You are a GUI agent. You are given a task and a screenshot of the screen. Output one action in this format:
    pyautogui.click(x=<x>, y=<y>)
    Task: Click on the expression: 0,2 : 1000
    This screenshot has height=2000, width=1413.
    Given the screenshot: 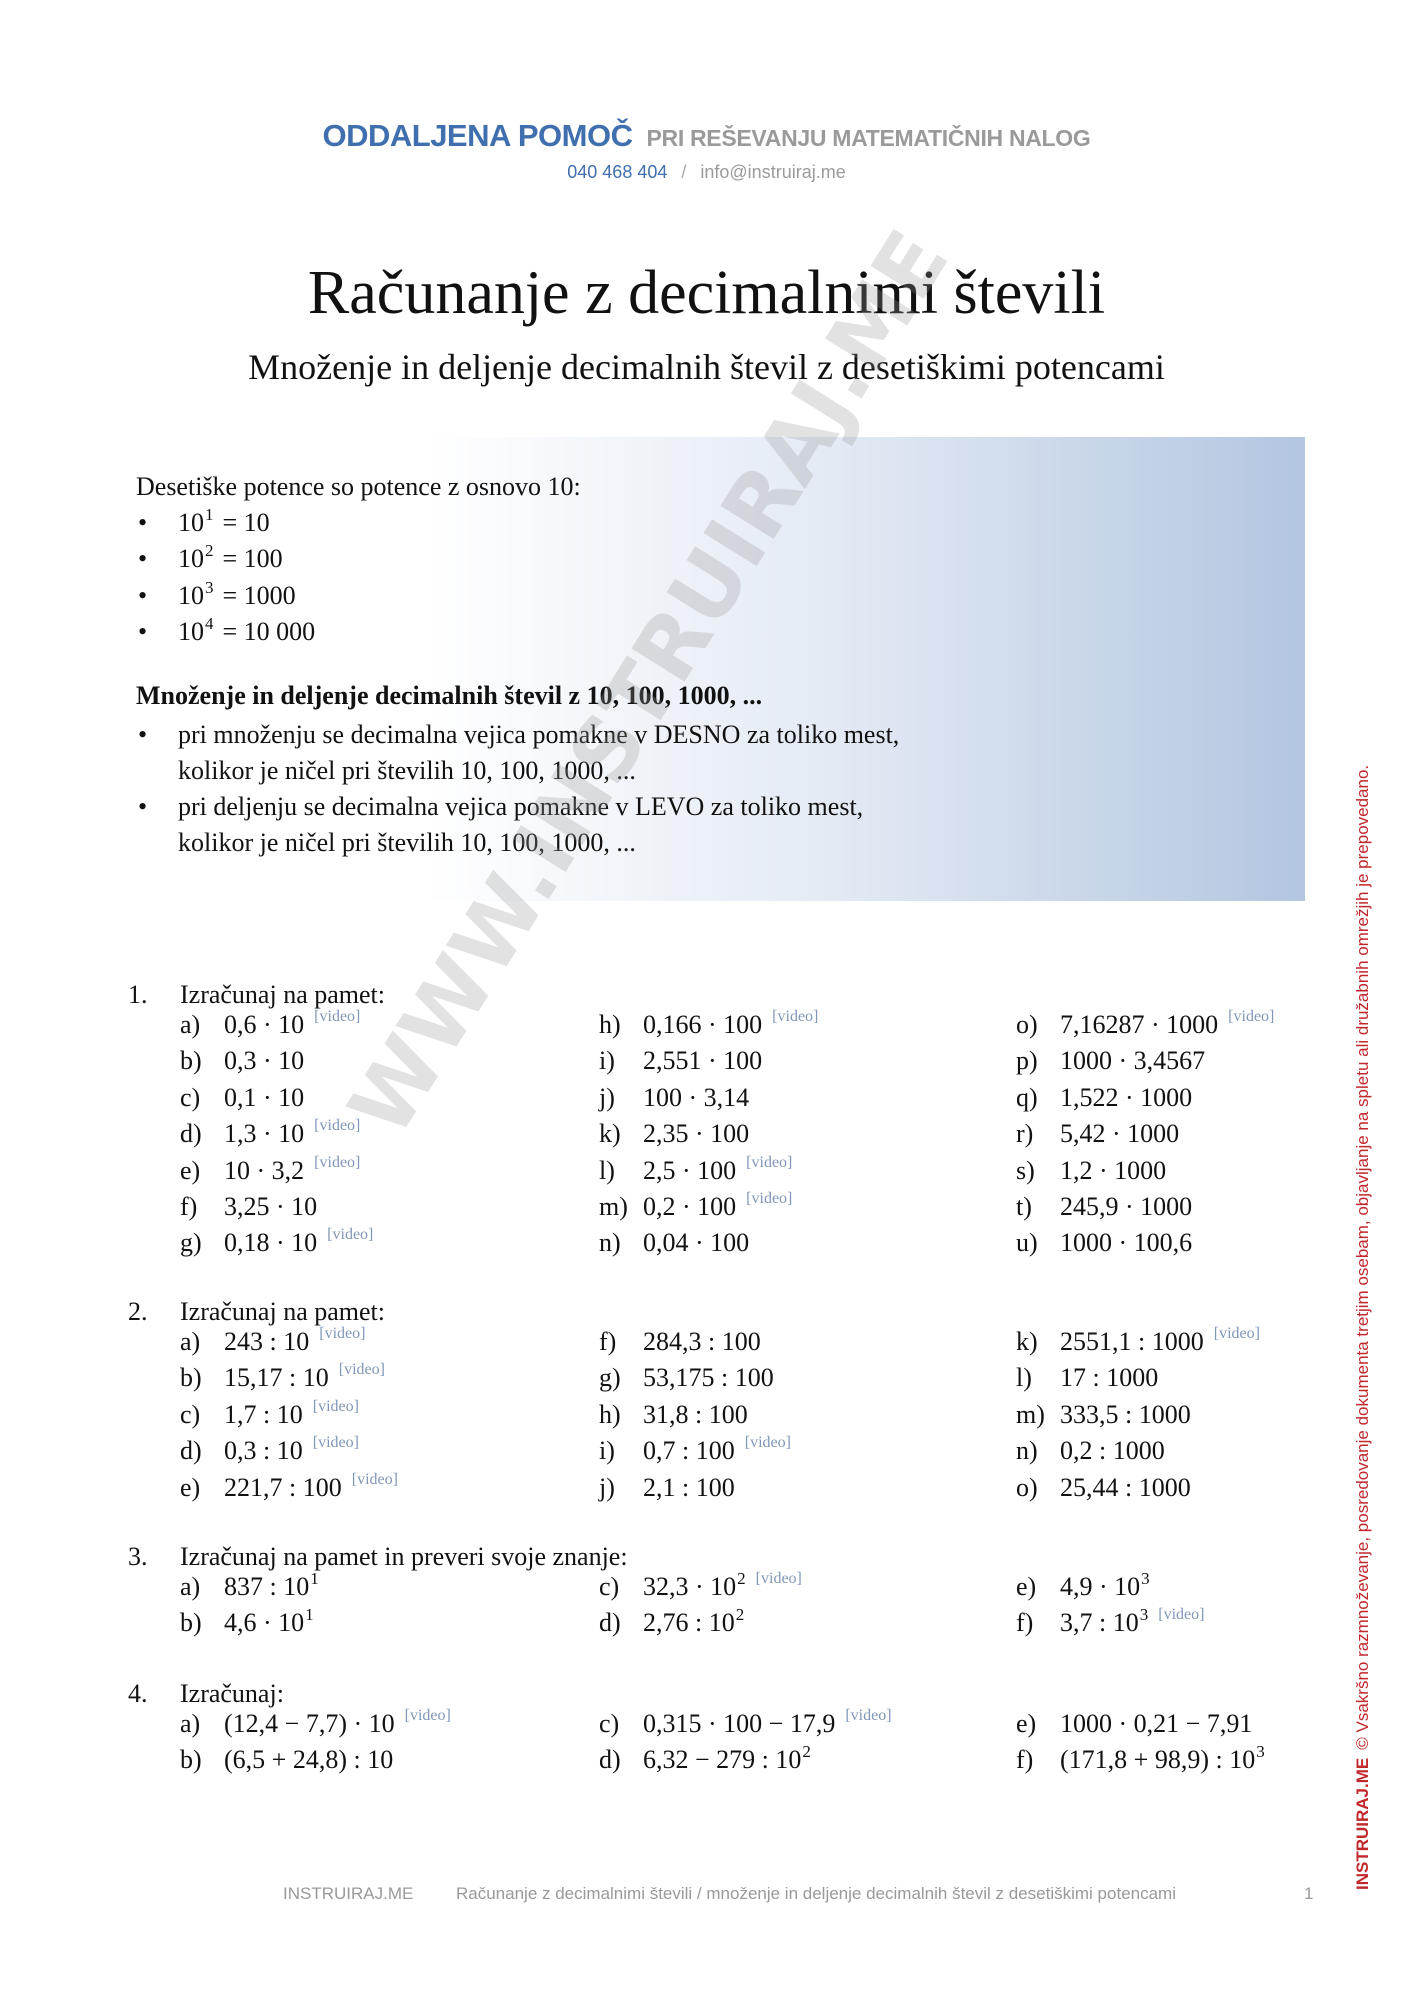 What is the action you would take?
    pyautogui.click(x=1112, y=1451)
    